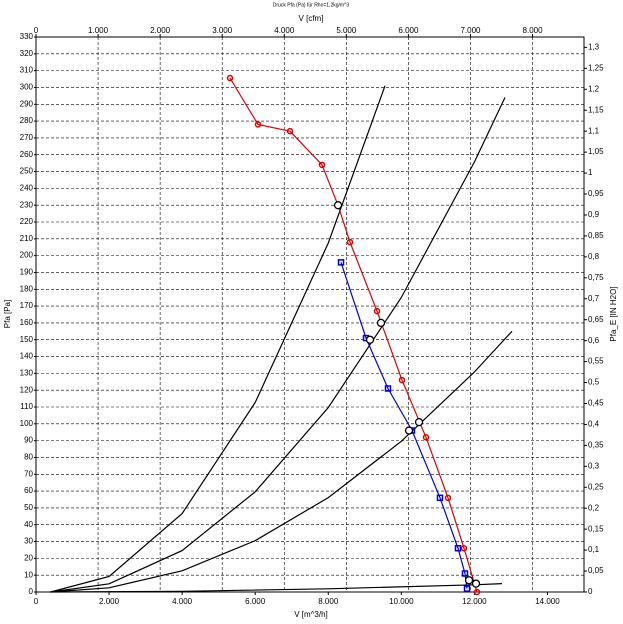 The height and width of the screenshot is (624, 623). I want to click on y2-tick-label: 0,95, so click(596, 193).